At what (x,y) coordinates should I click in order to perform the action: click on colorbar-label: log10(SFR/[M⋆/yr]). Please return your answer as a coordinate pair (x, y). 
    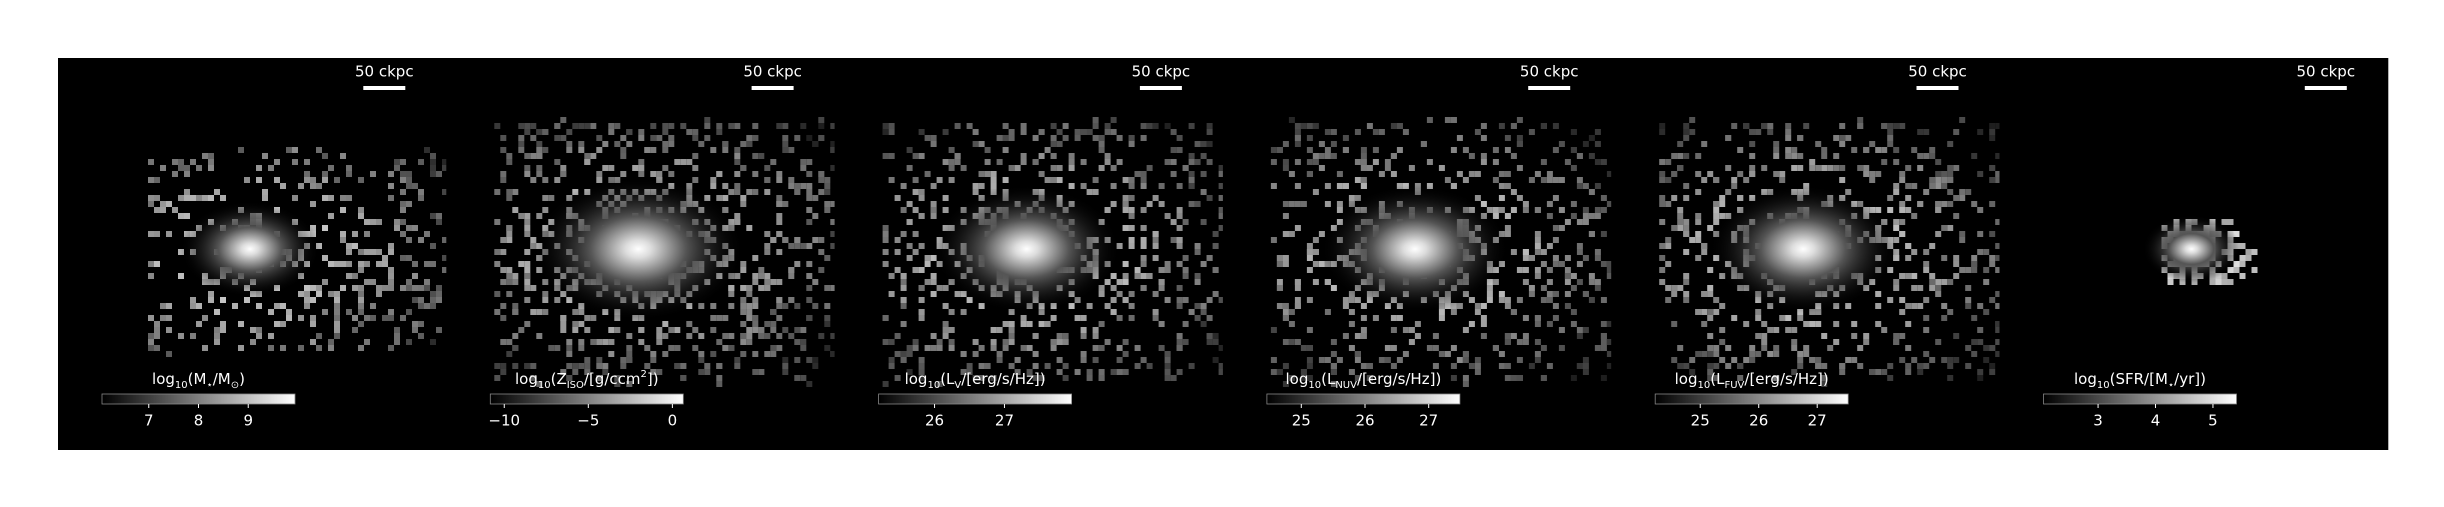
    Looking at the image, I should click on (2140, 380).